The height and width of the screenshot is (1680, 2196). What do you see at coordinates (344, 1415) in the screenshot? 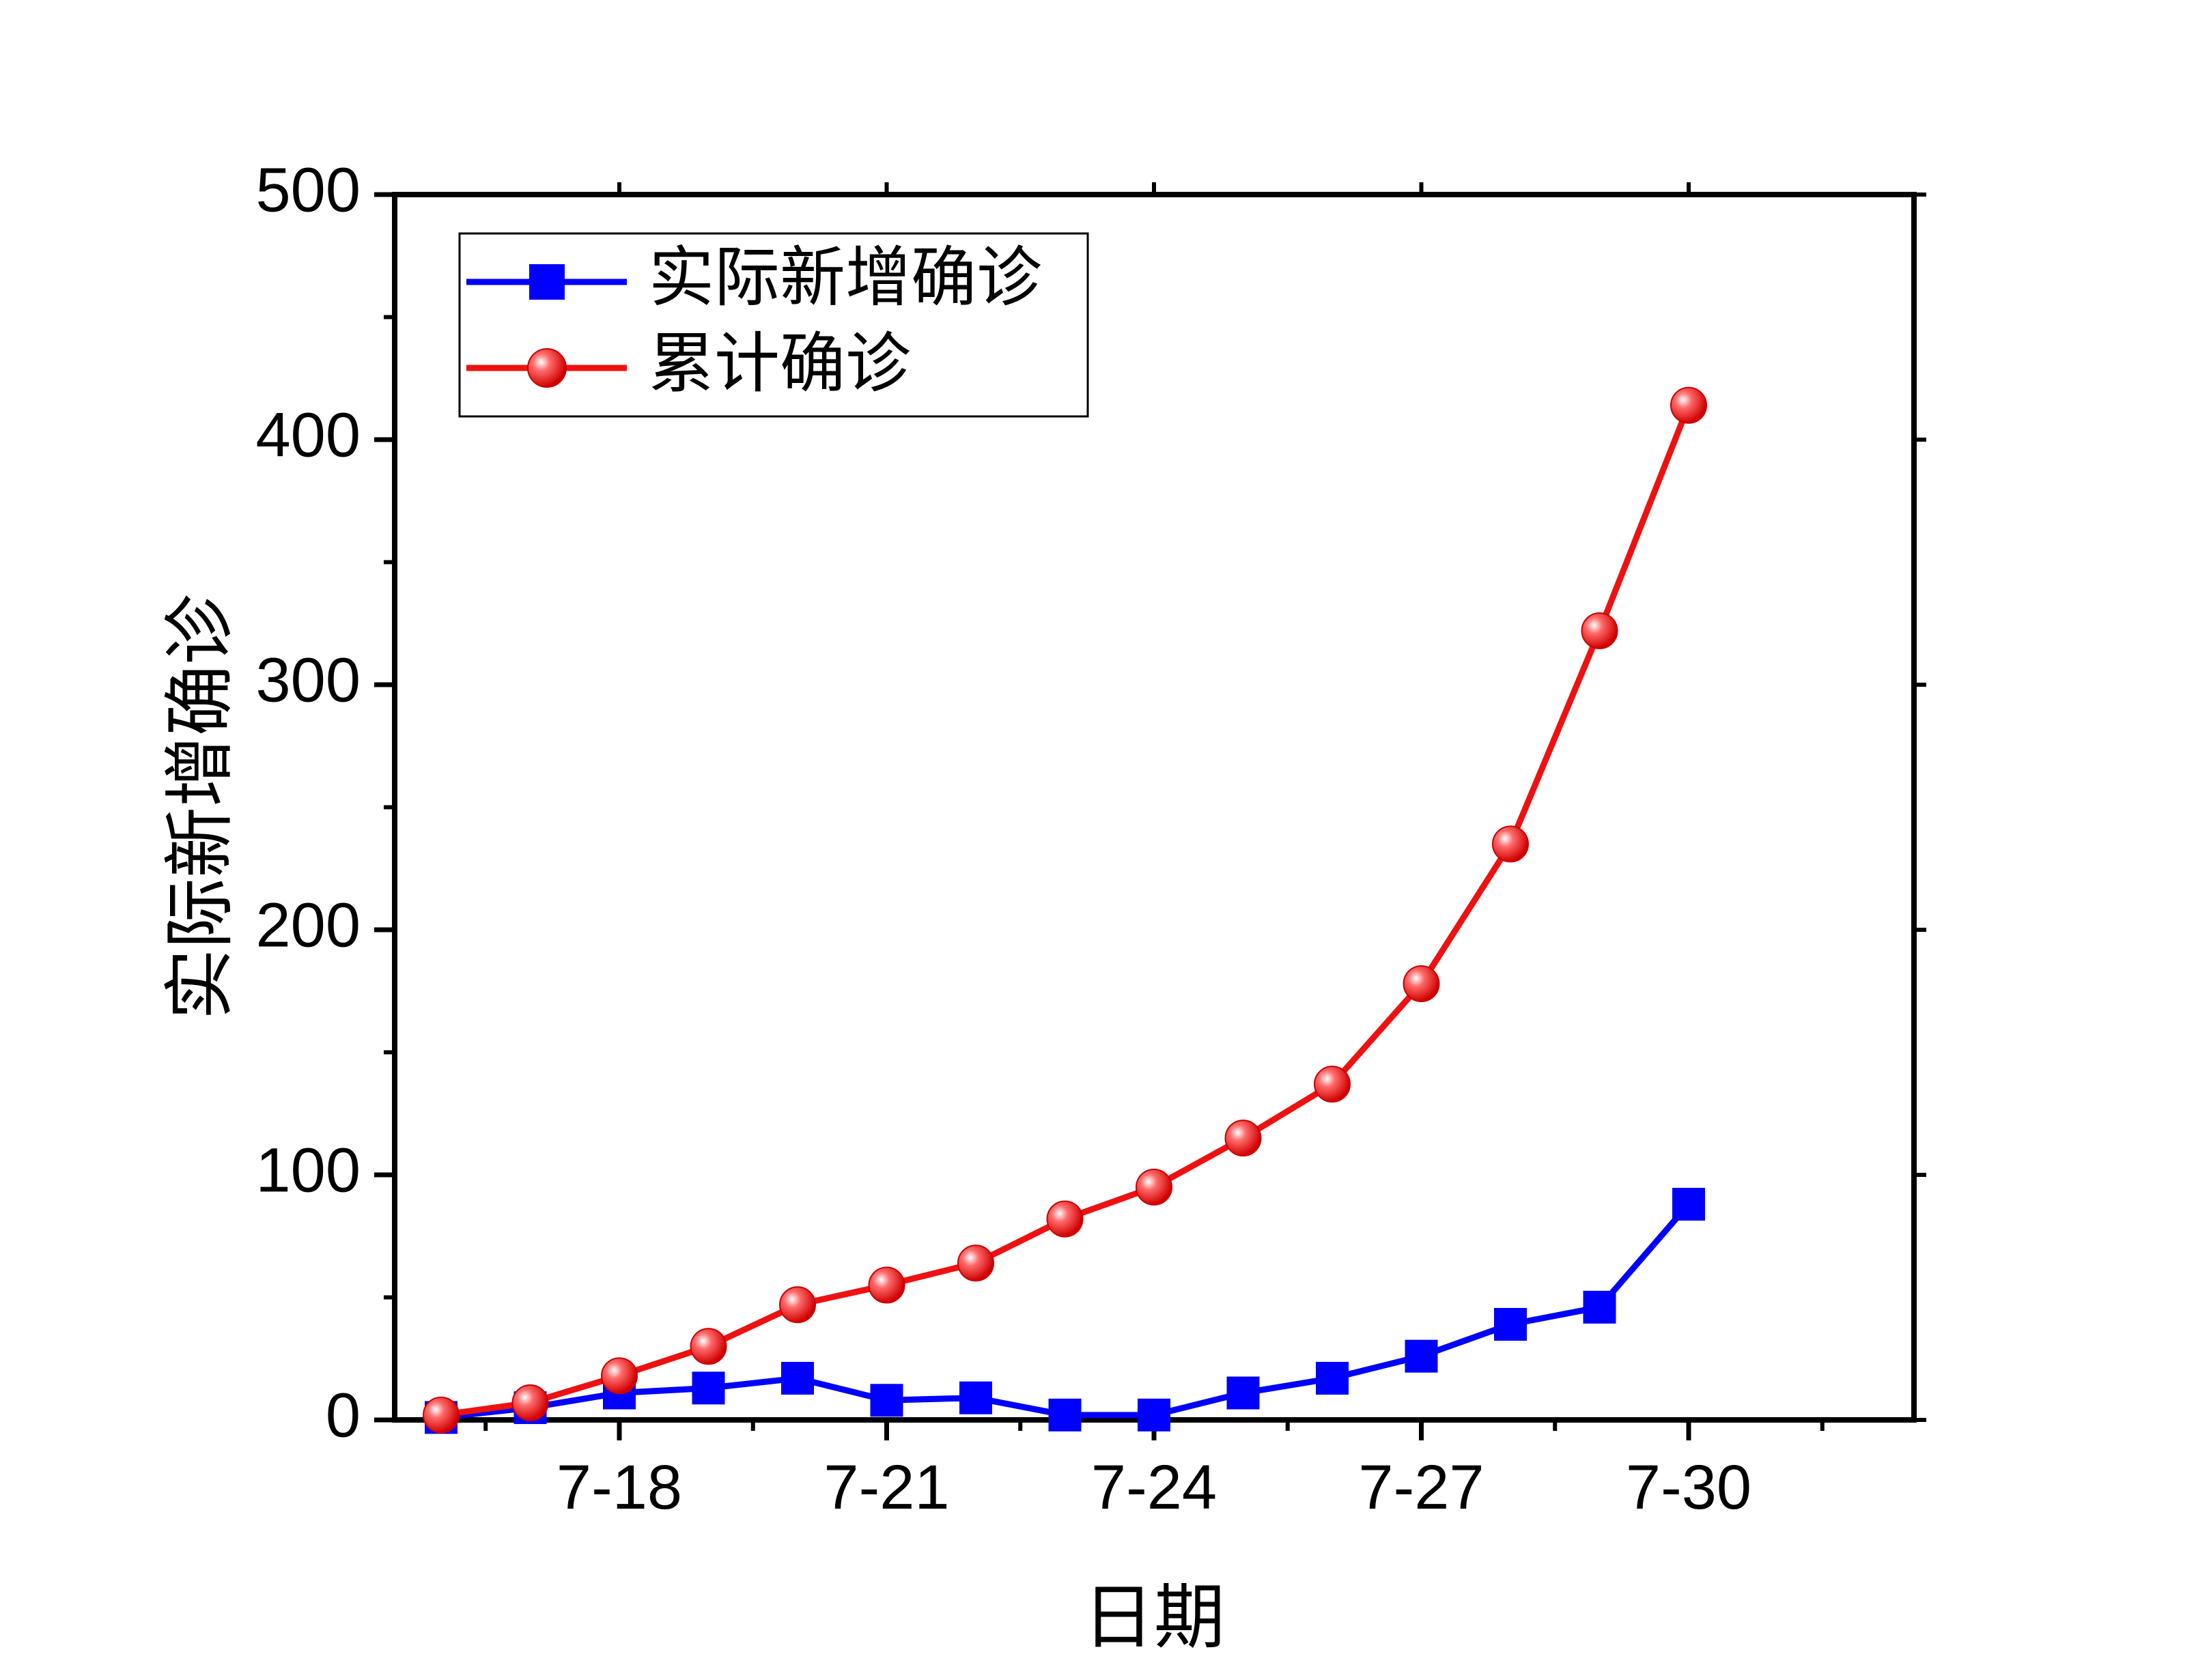
I see `y-tick-label: 0` at bounding box center [344, 1415].